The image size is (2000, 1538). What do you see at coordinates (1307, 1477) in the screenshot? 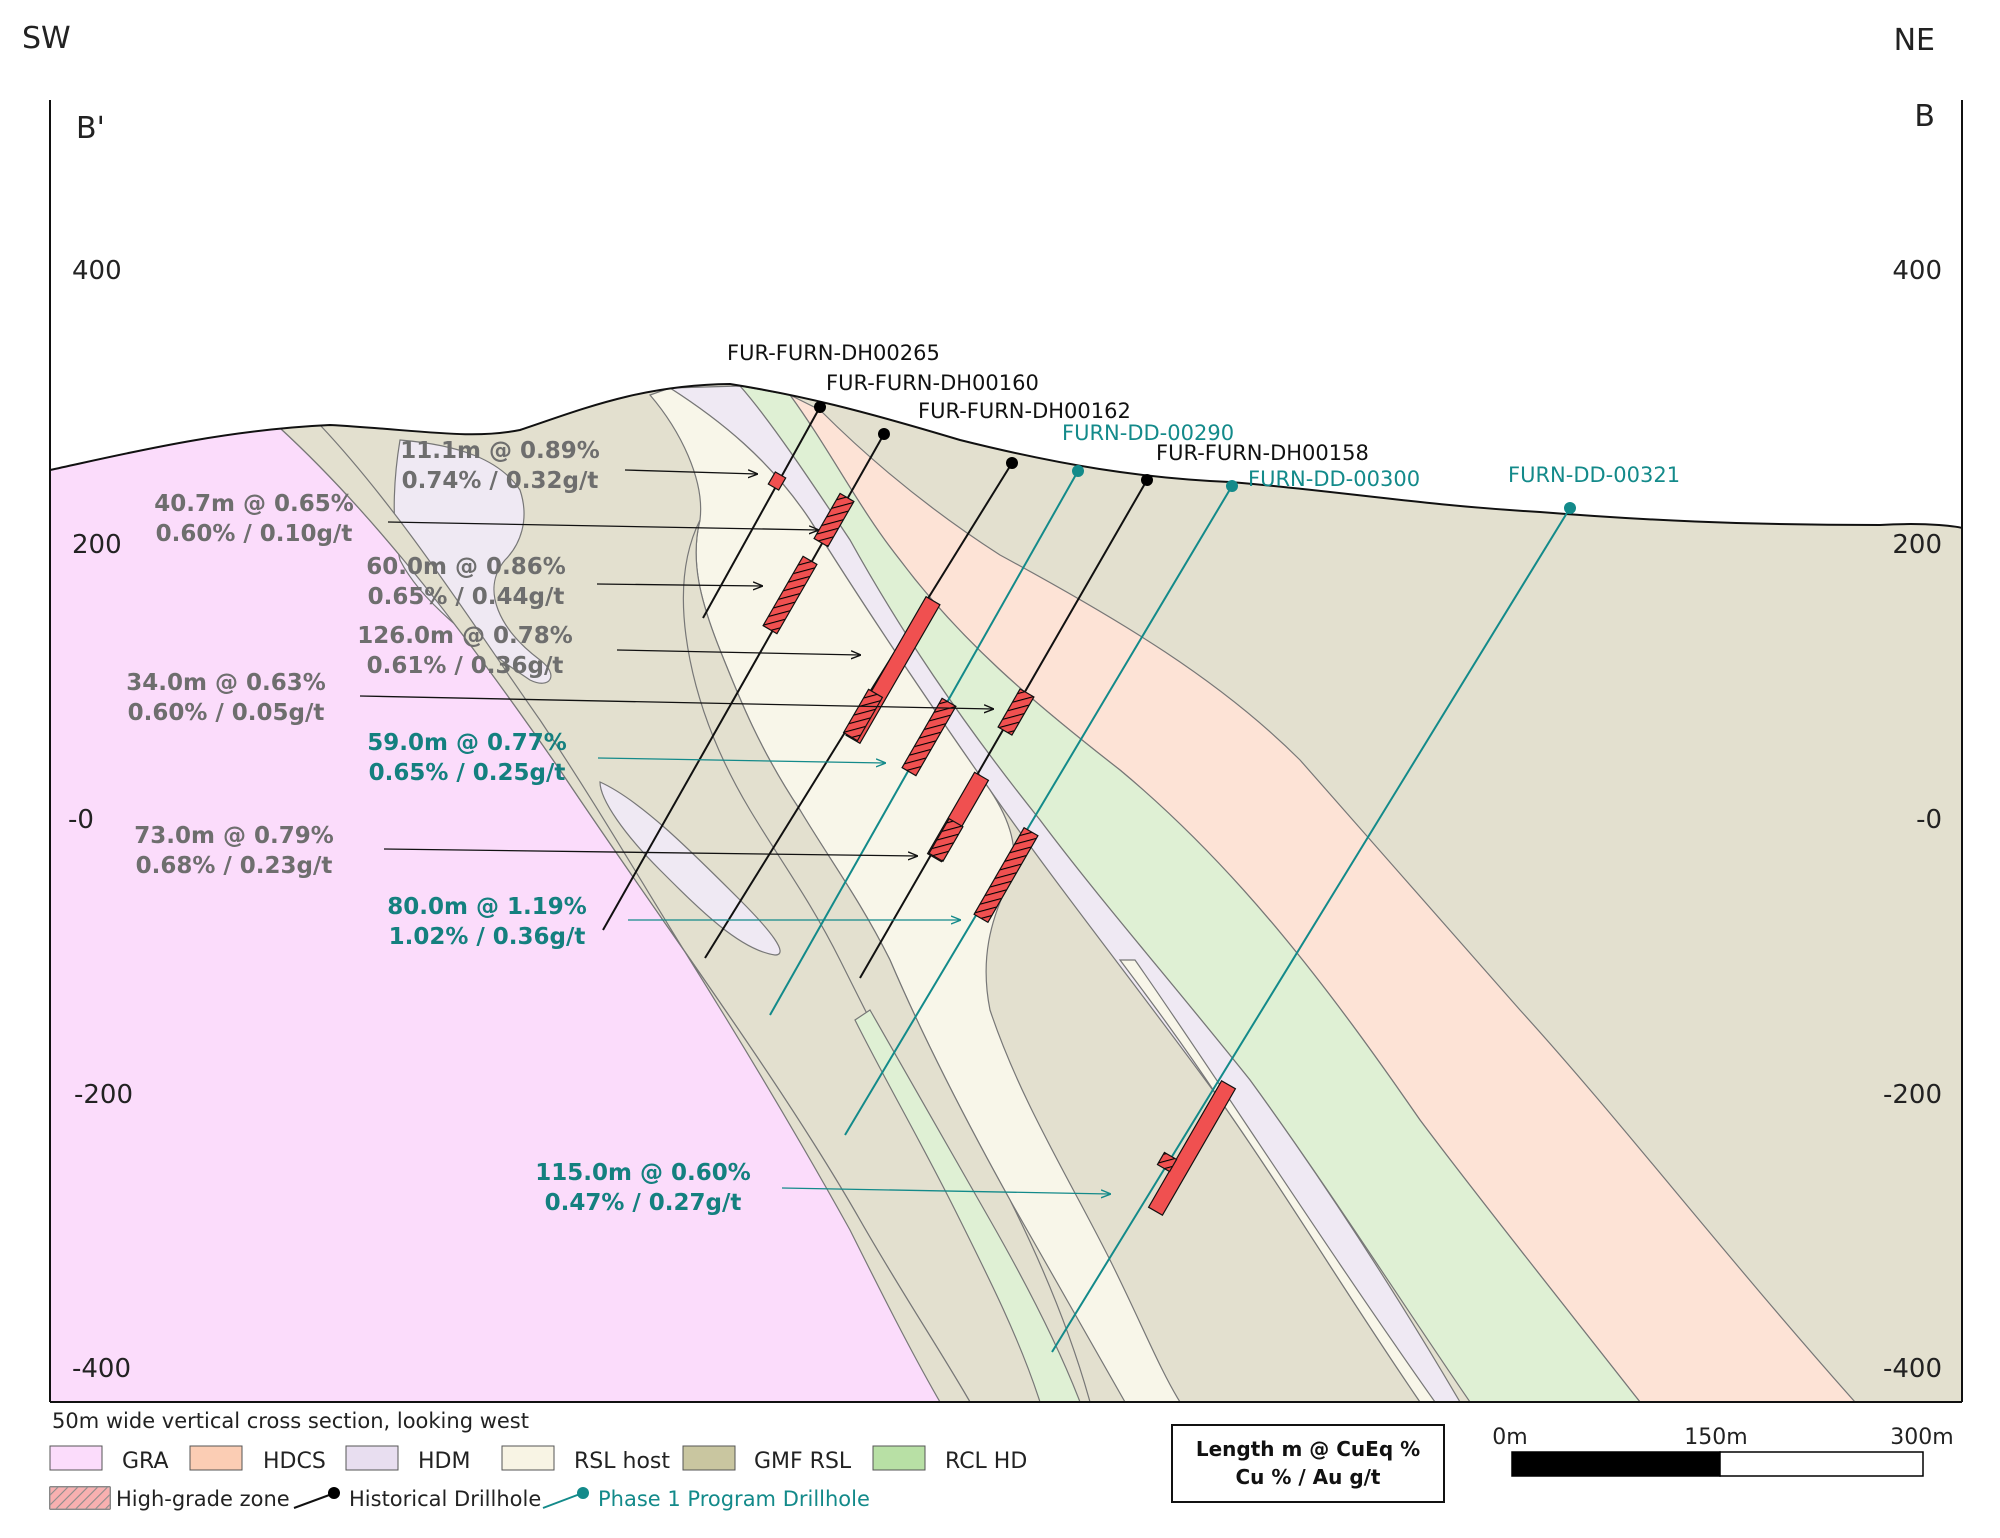
I see `svg-text: Cu % / Au g/t` at bounding box center [1307, 1477].